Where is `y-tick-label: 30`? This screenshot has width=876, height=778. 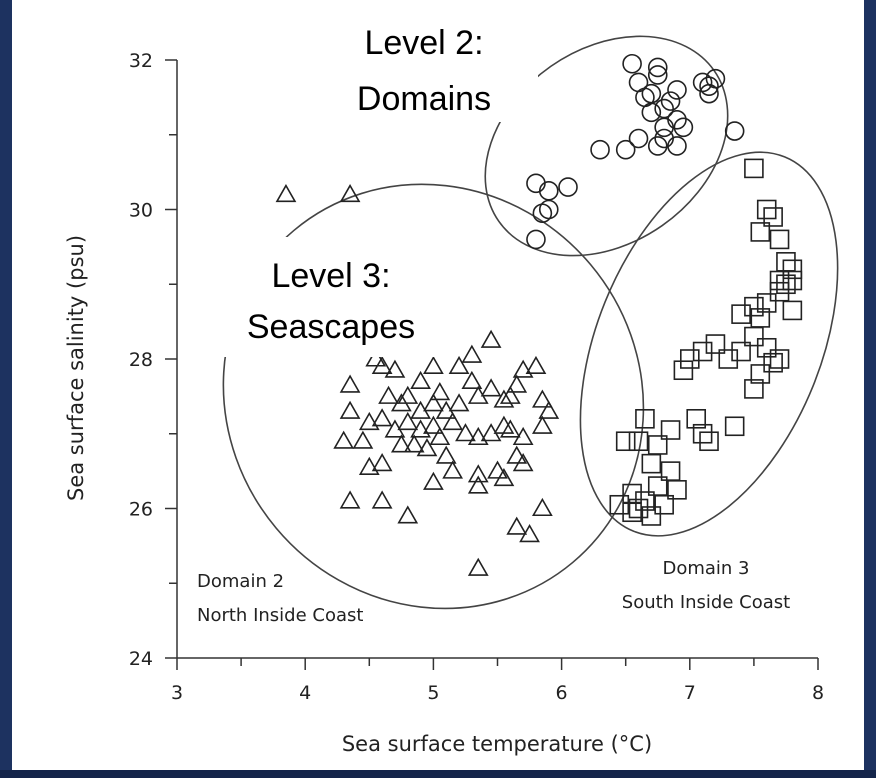 y-tick-label: 30 is located at coordinates (141, 211).